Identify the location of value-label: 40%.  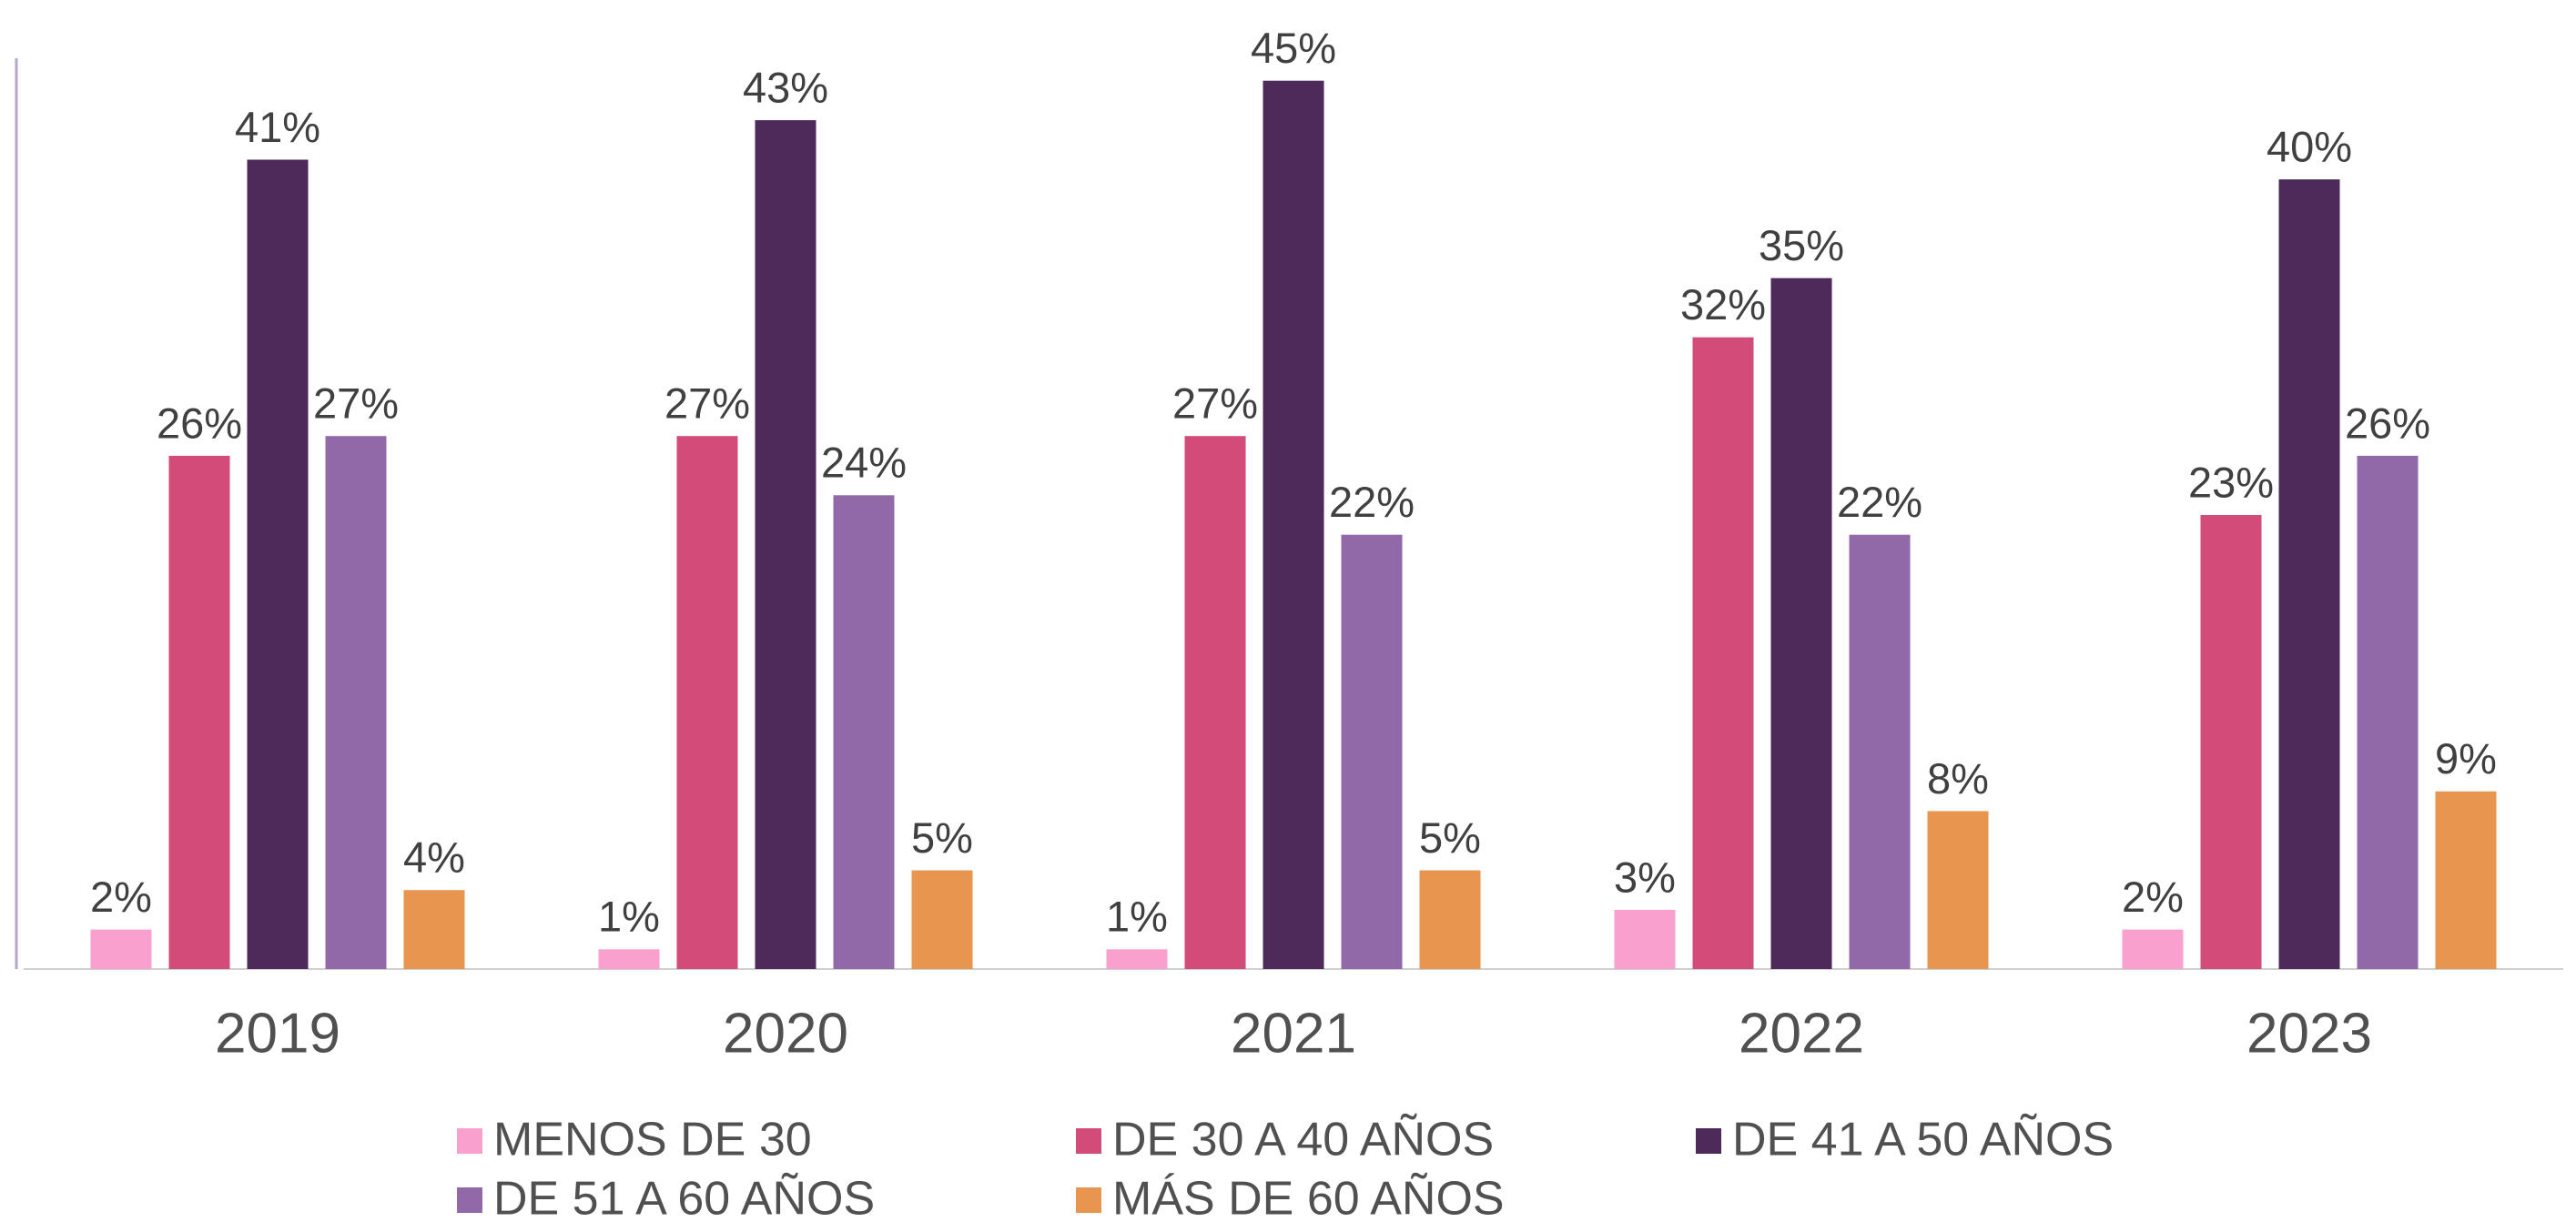
(2309, 147).